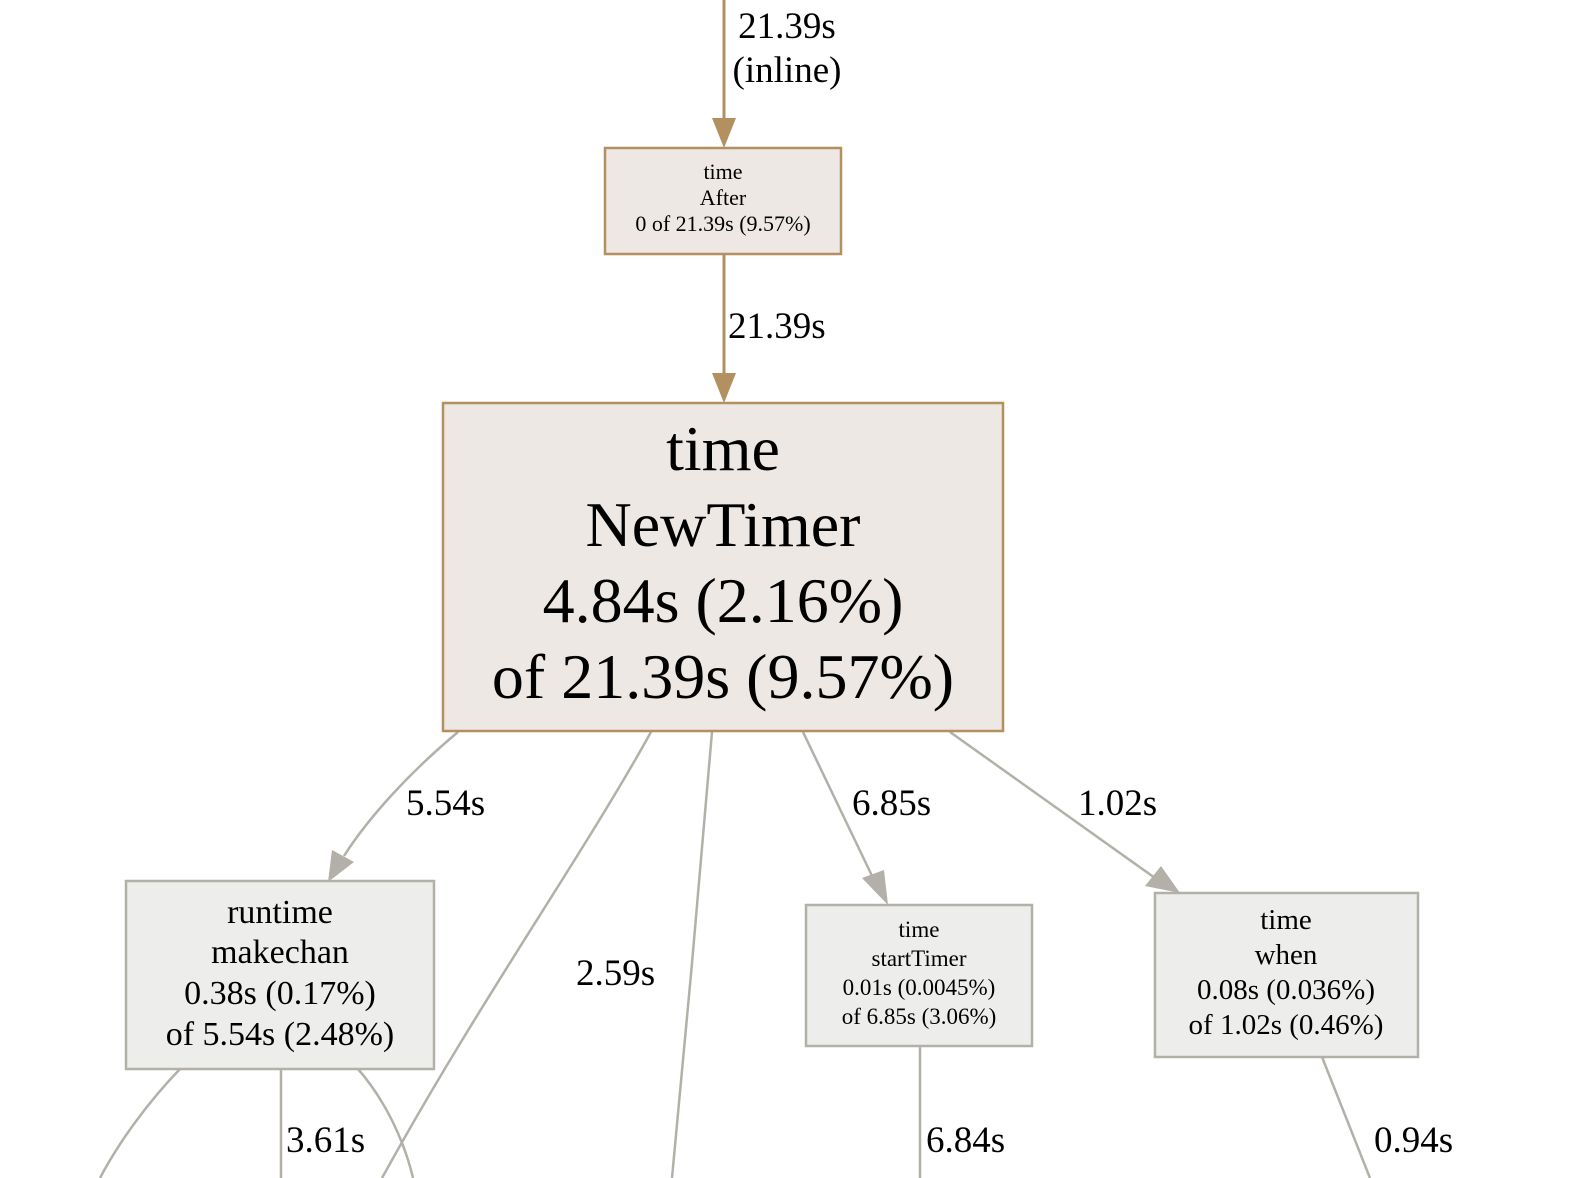 This screenshot has height=1178, width=1576. What do you see at coordinates (1413, 1140) in the screenshot?
I see `edge-label-when-down: 0.94s` at bounding box center [1413, 1140].